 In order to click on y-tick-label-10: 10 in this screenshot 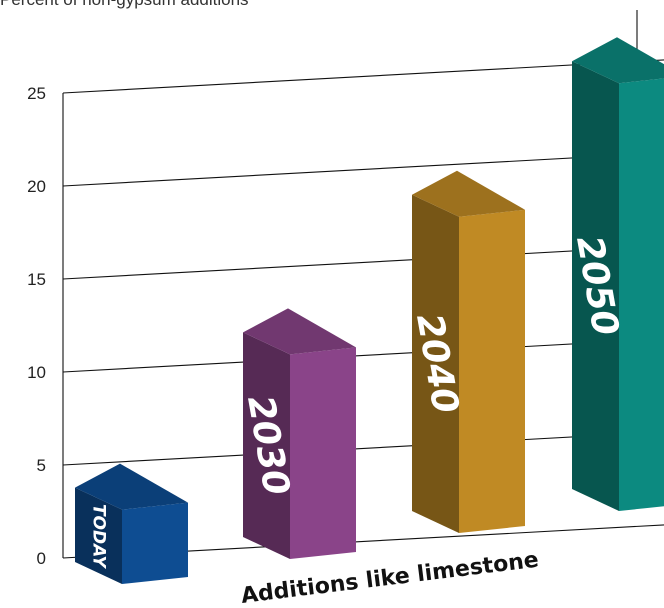, I will do `click(36, 372)`.